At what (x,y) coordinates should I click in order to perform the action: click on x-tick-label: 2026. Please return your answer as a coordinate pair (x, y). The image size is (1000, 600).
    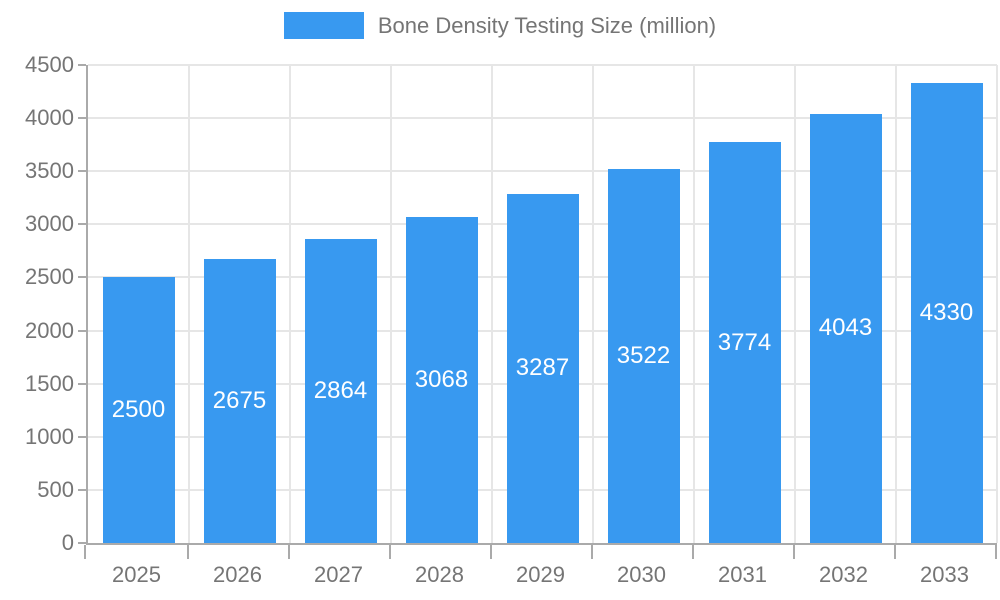
    Looking at the image, I should click on (237, 574).